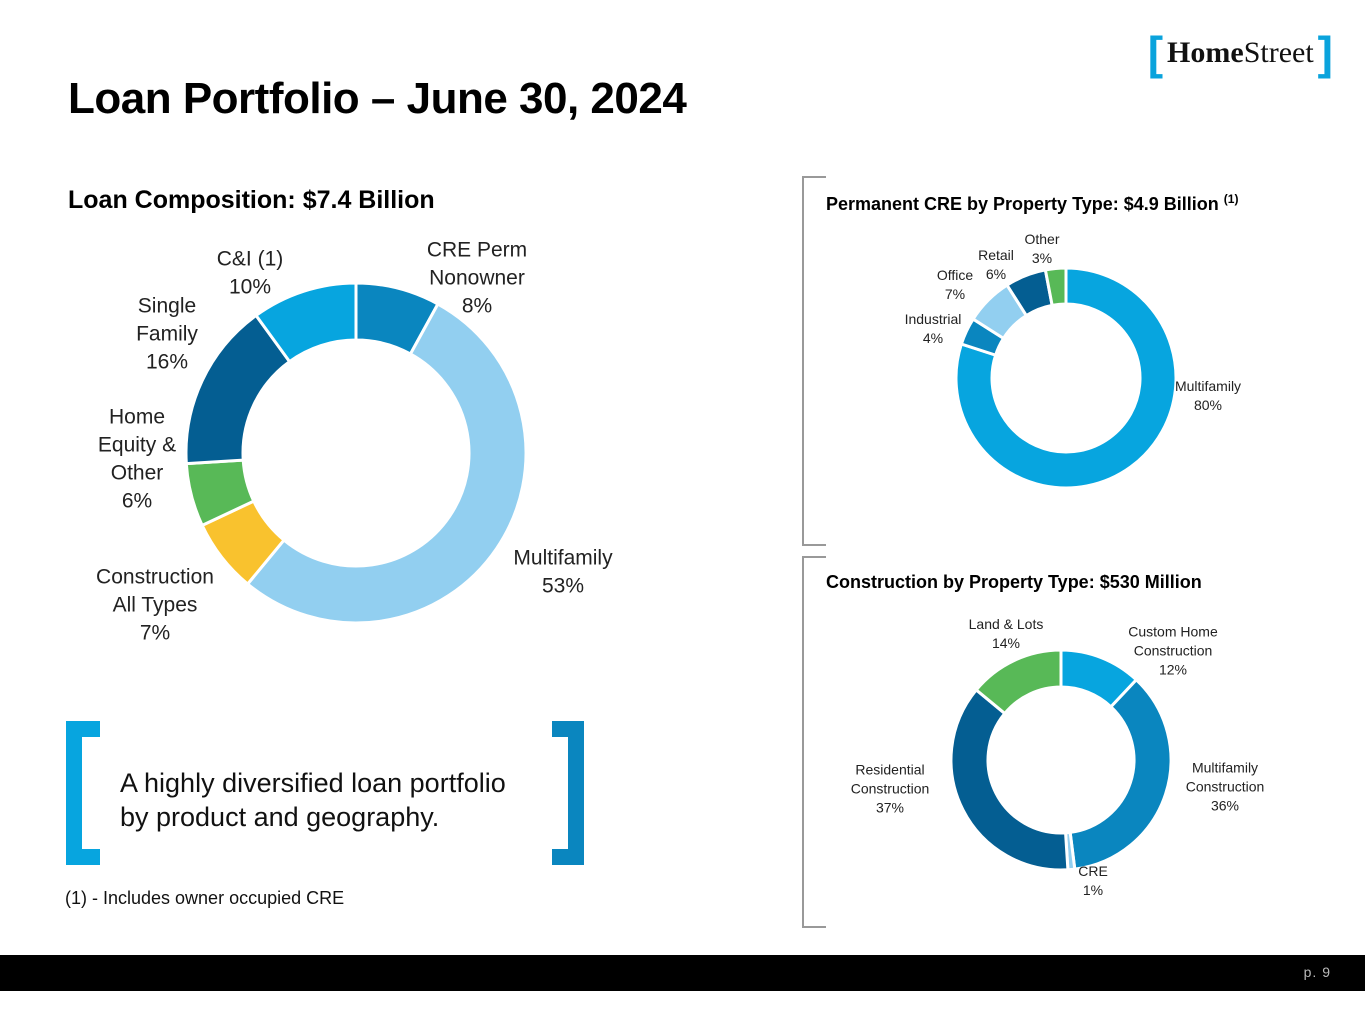 The width and height of the screenshot is (1365, 1024). What do you see at coordinates (1173, 651) in the screenshot?
I see `construction-slice-label-0: Custom Home Construction 12%` at bounding box center [1173, 651].